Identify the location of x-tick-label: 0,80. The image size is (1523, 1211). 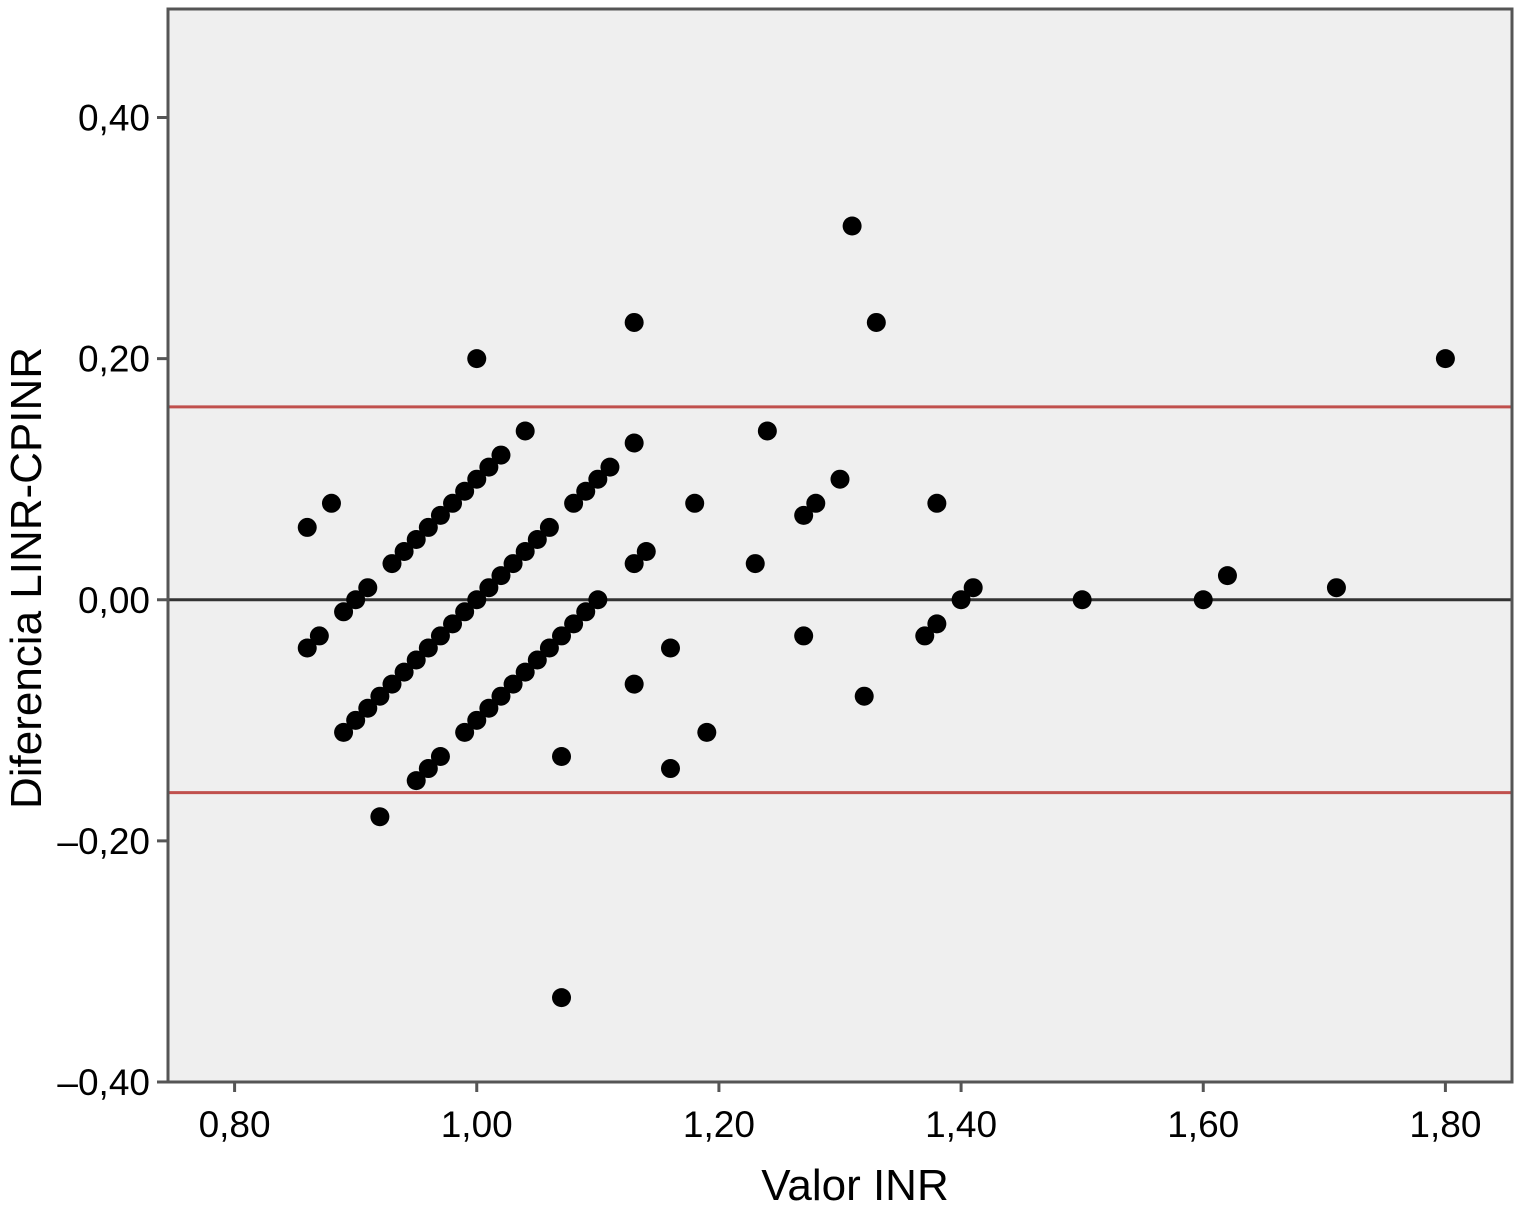
(235, 1124).